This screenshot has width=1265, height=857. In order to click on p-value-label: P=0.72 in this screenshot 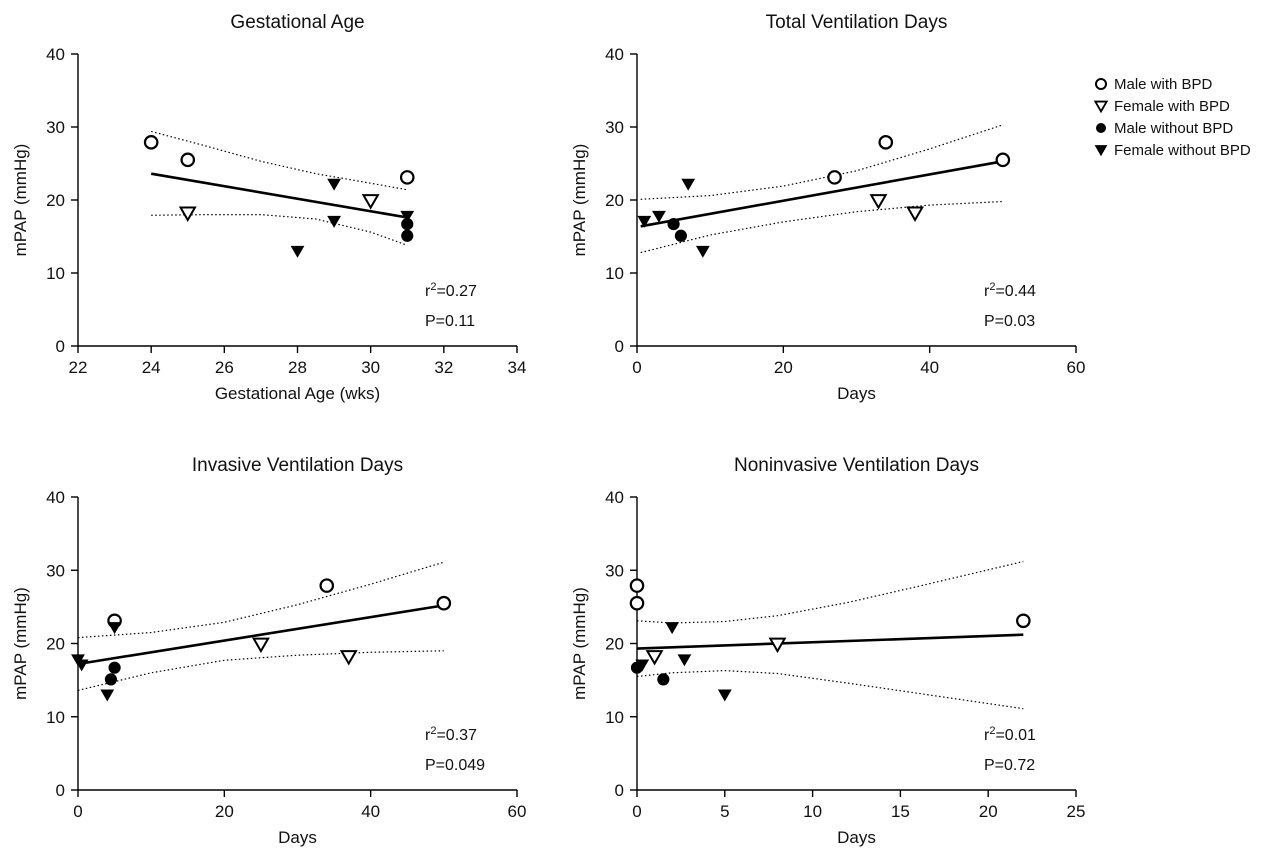, I will do `click(1009, 765)`.